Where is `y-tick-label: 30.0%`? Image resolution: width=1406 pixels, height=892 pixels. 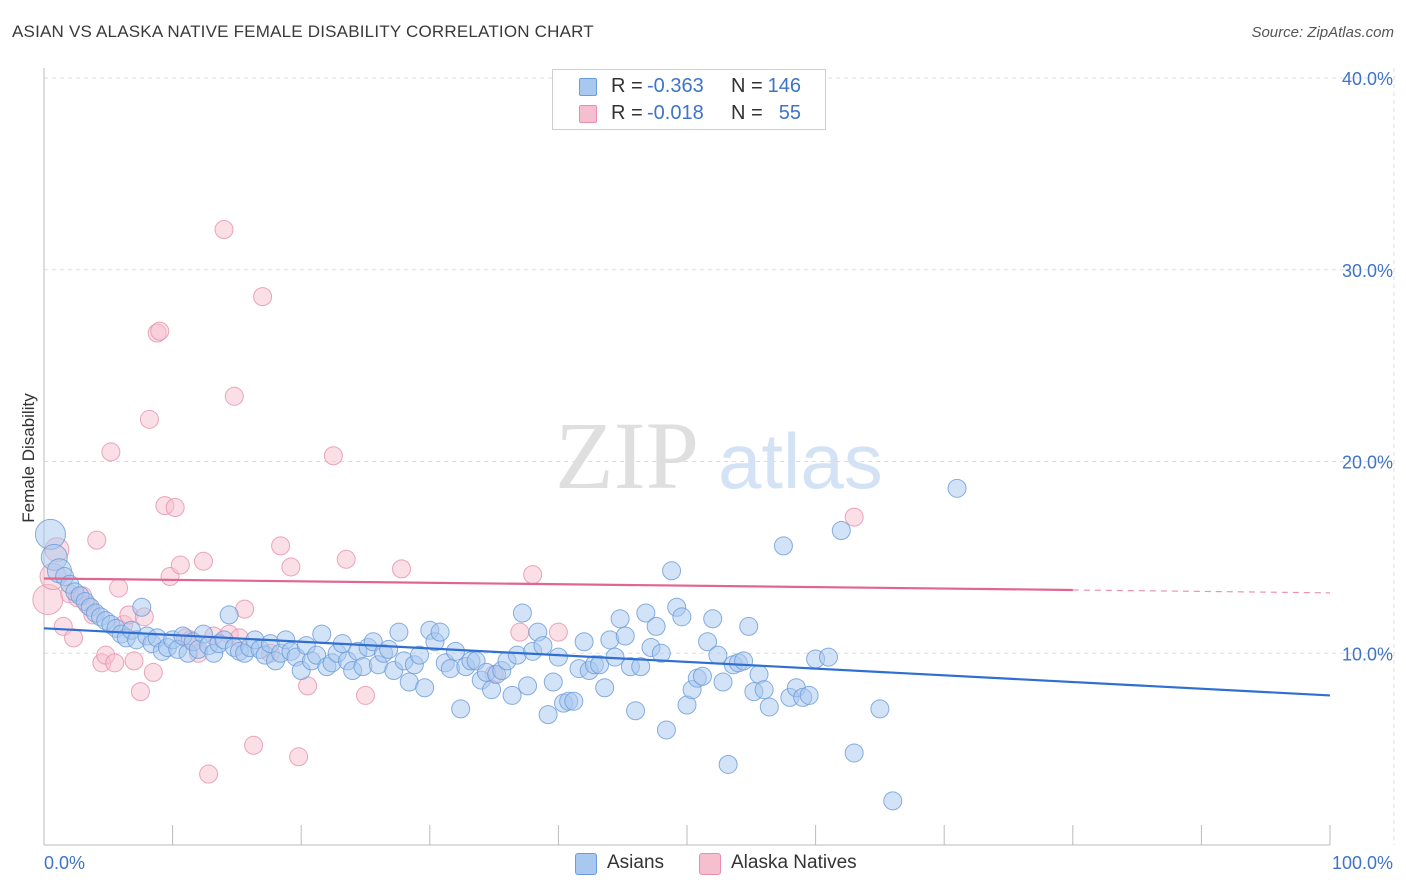 y-tick-label: 30.0% is located at coordinates (1367, 271).